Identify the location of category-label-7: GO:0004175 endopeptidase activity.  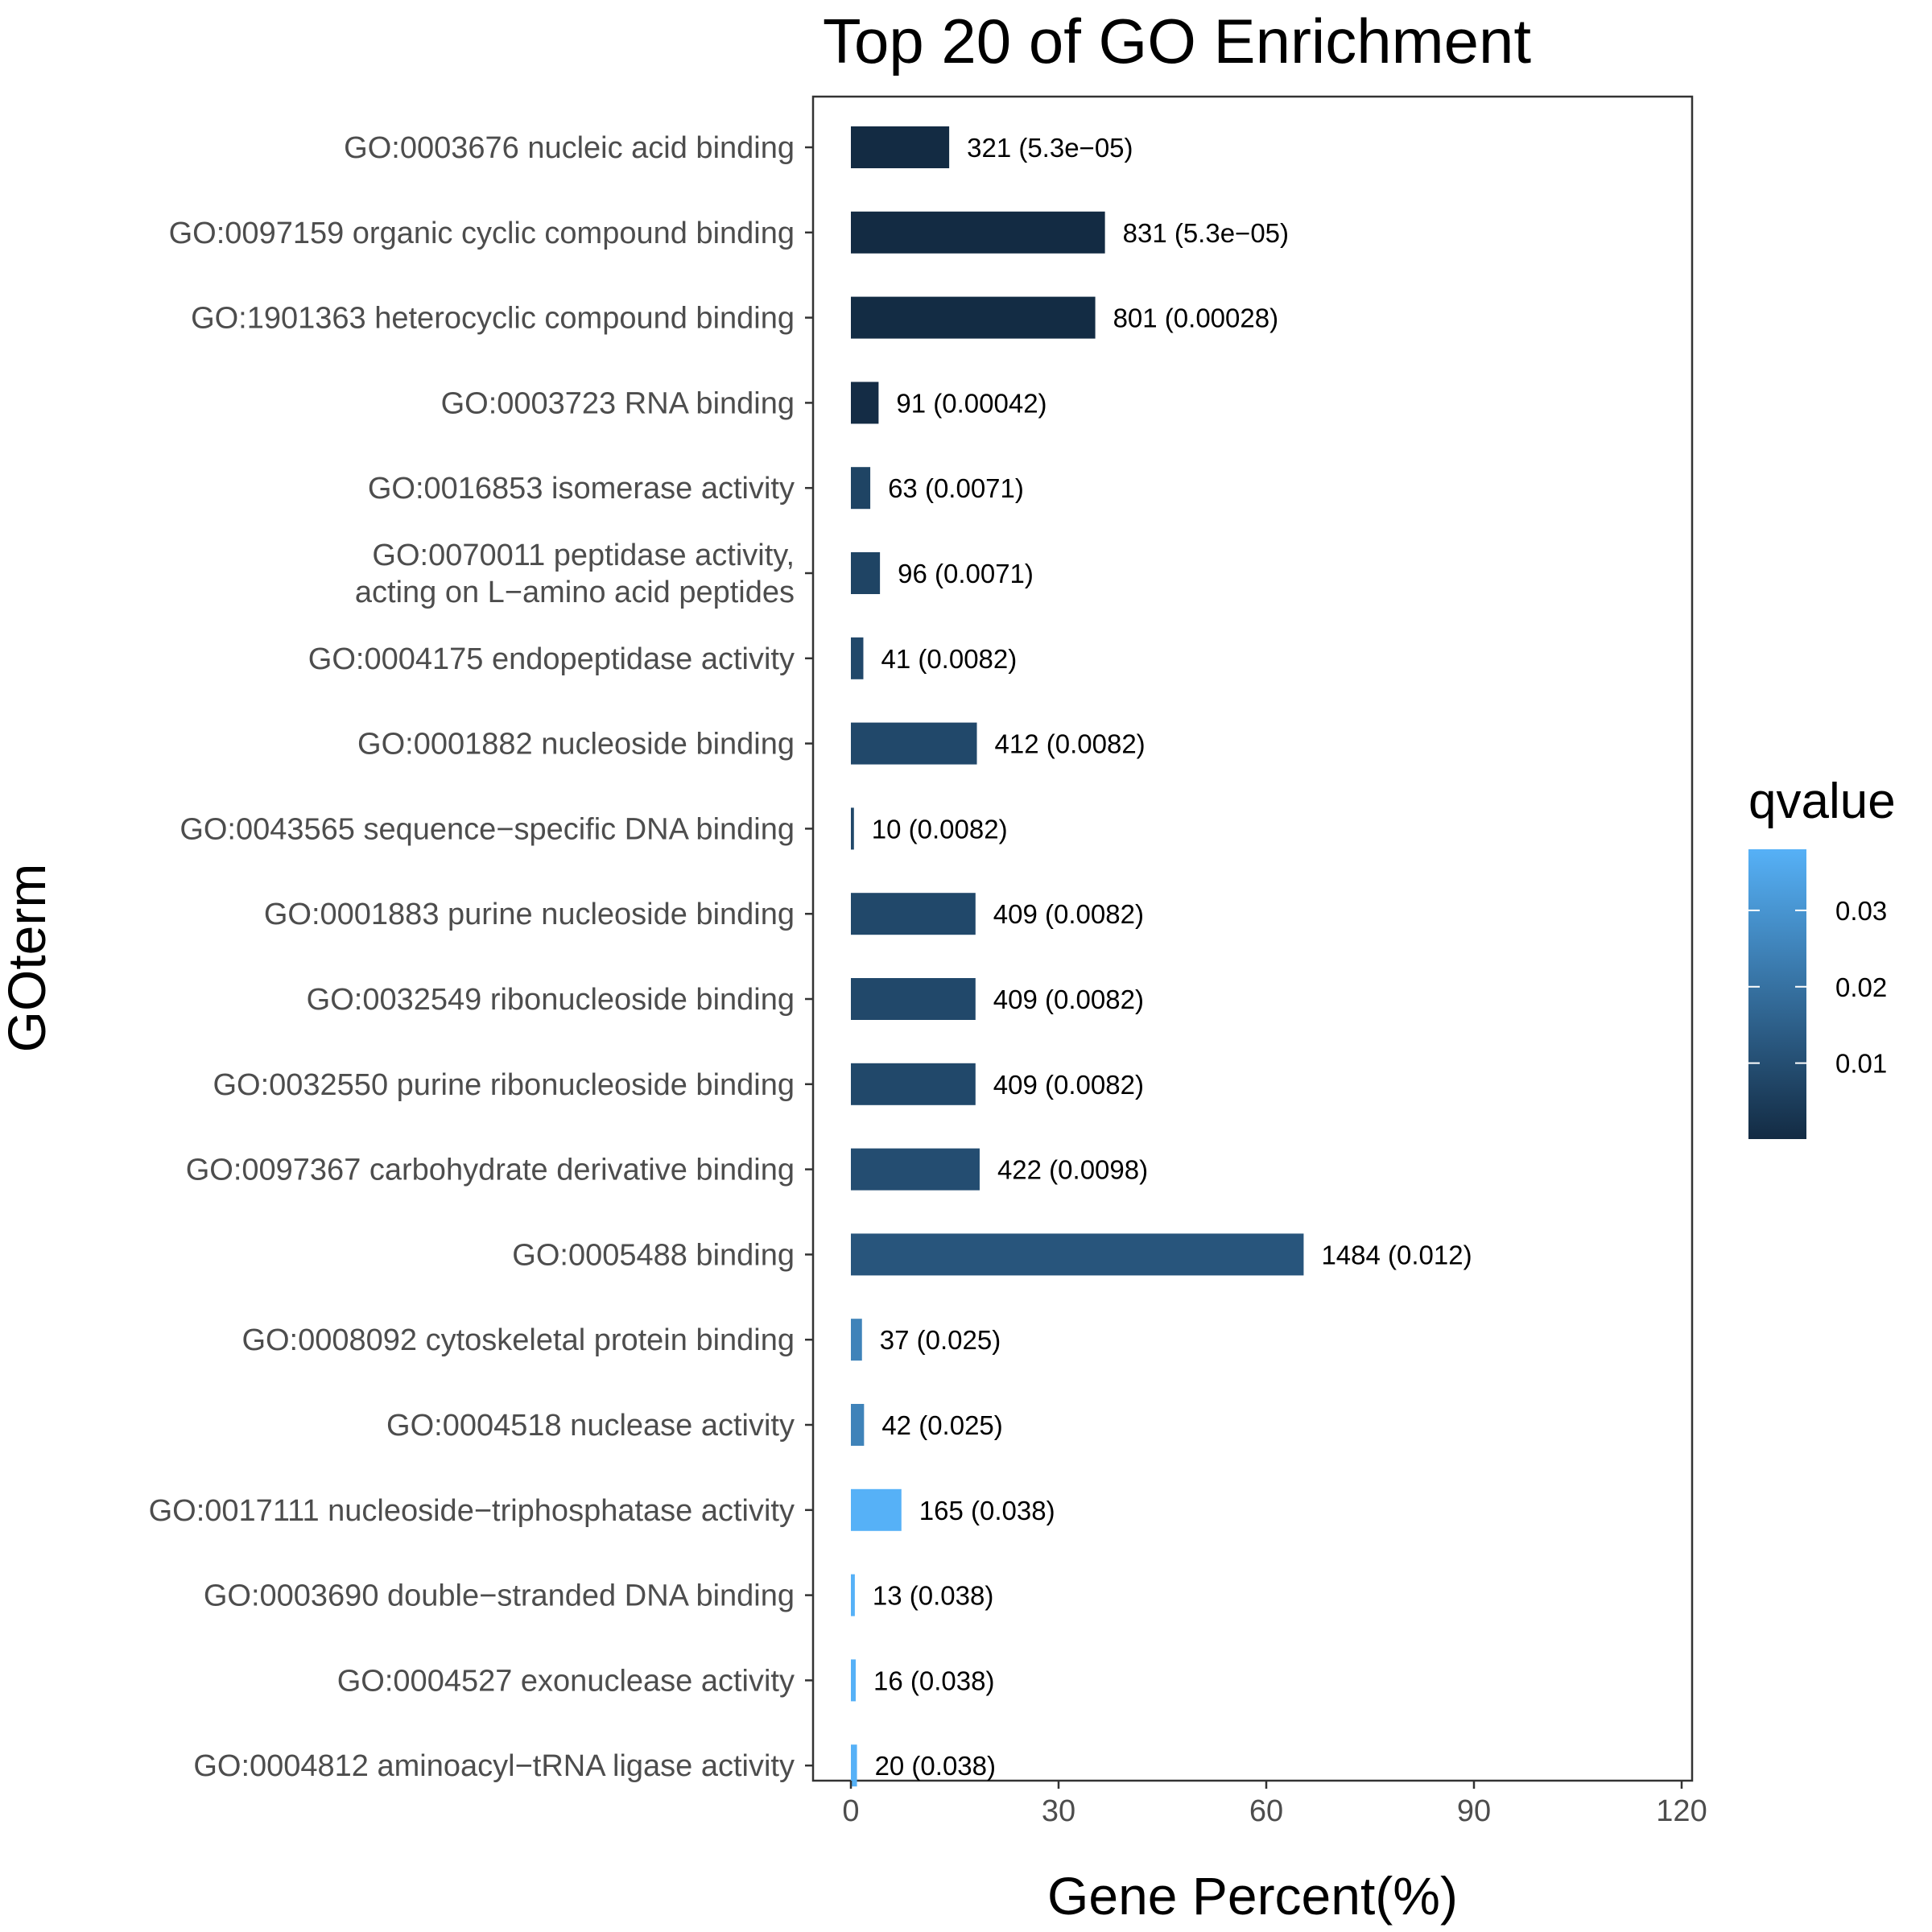
(551, 659).